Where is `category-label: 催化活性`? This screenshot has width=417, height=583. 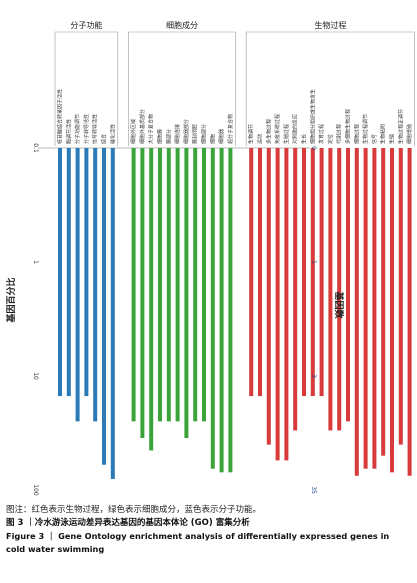
category-label: 催化活性 is located at coordinates (112, 134).